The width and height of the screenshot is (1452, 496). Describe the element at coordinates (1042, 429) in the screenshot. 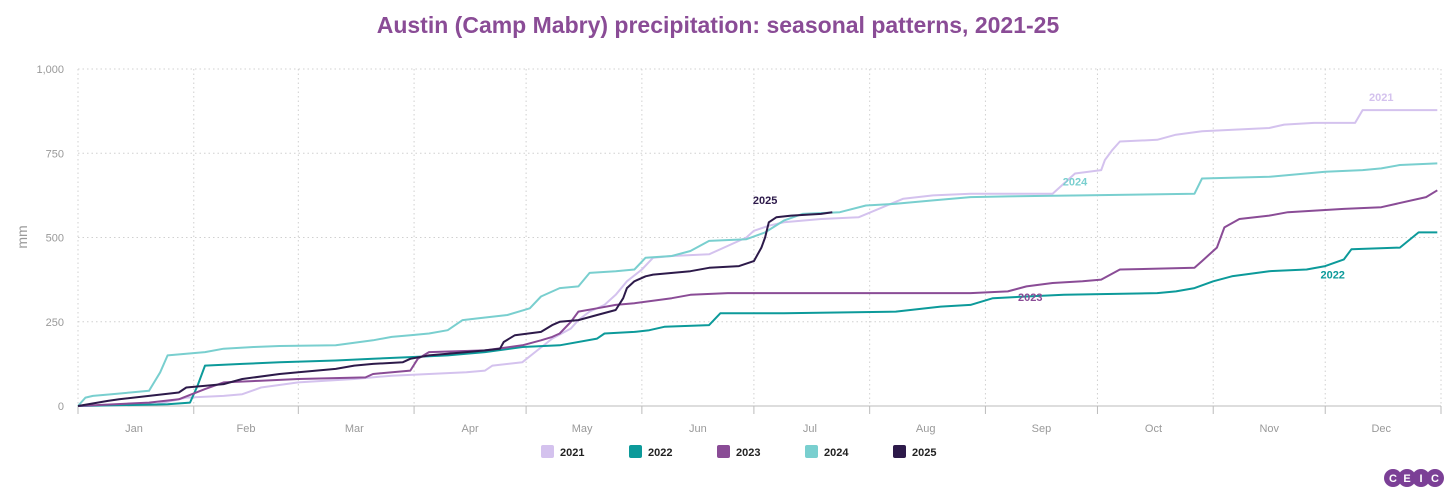

I see `x-tick-label: Sep` at that location.